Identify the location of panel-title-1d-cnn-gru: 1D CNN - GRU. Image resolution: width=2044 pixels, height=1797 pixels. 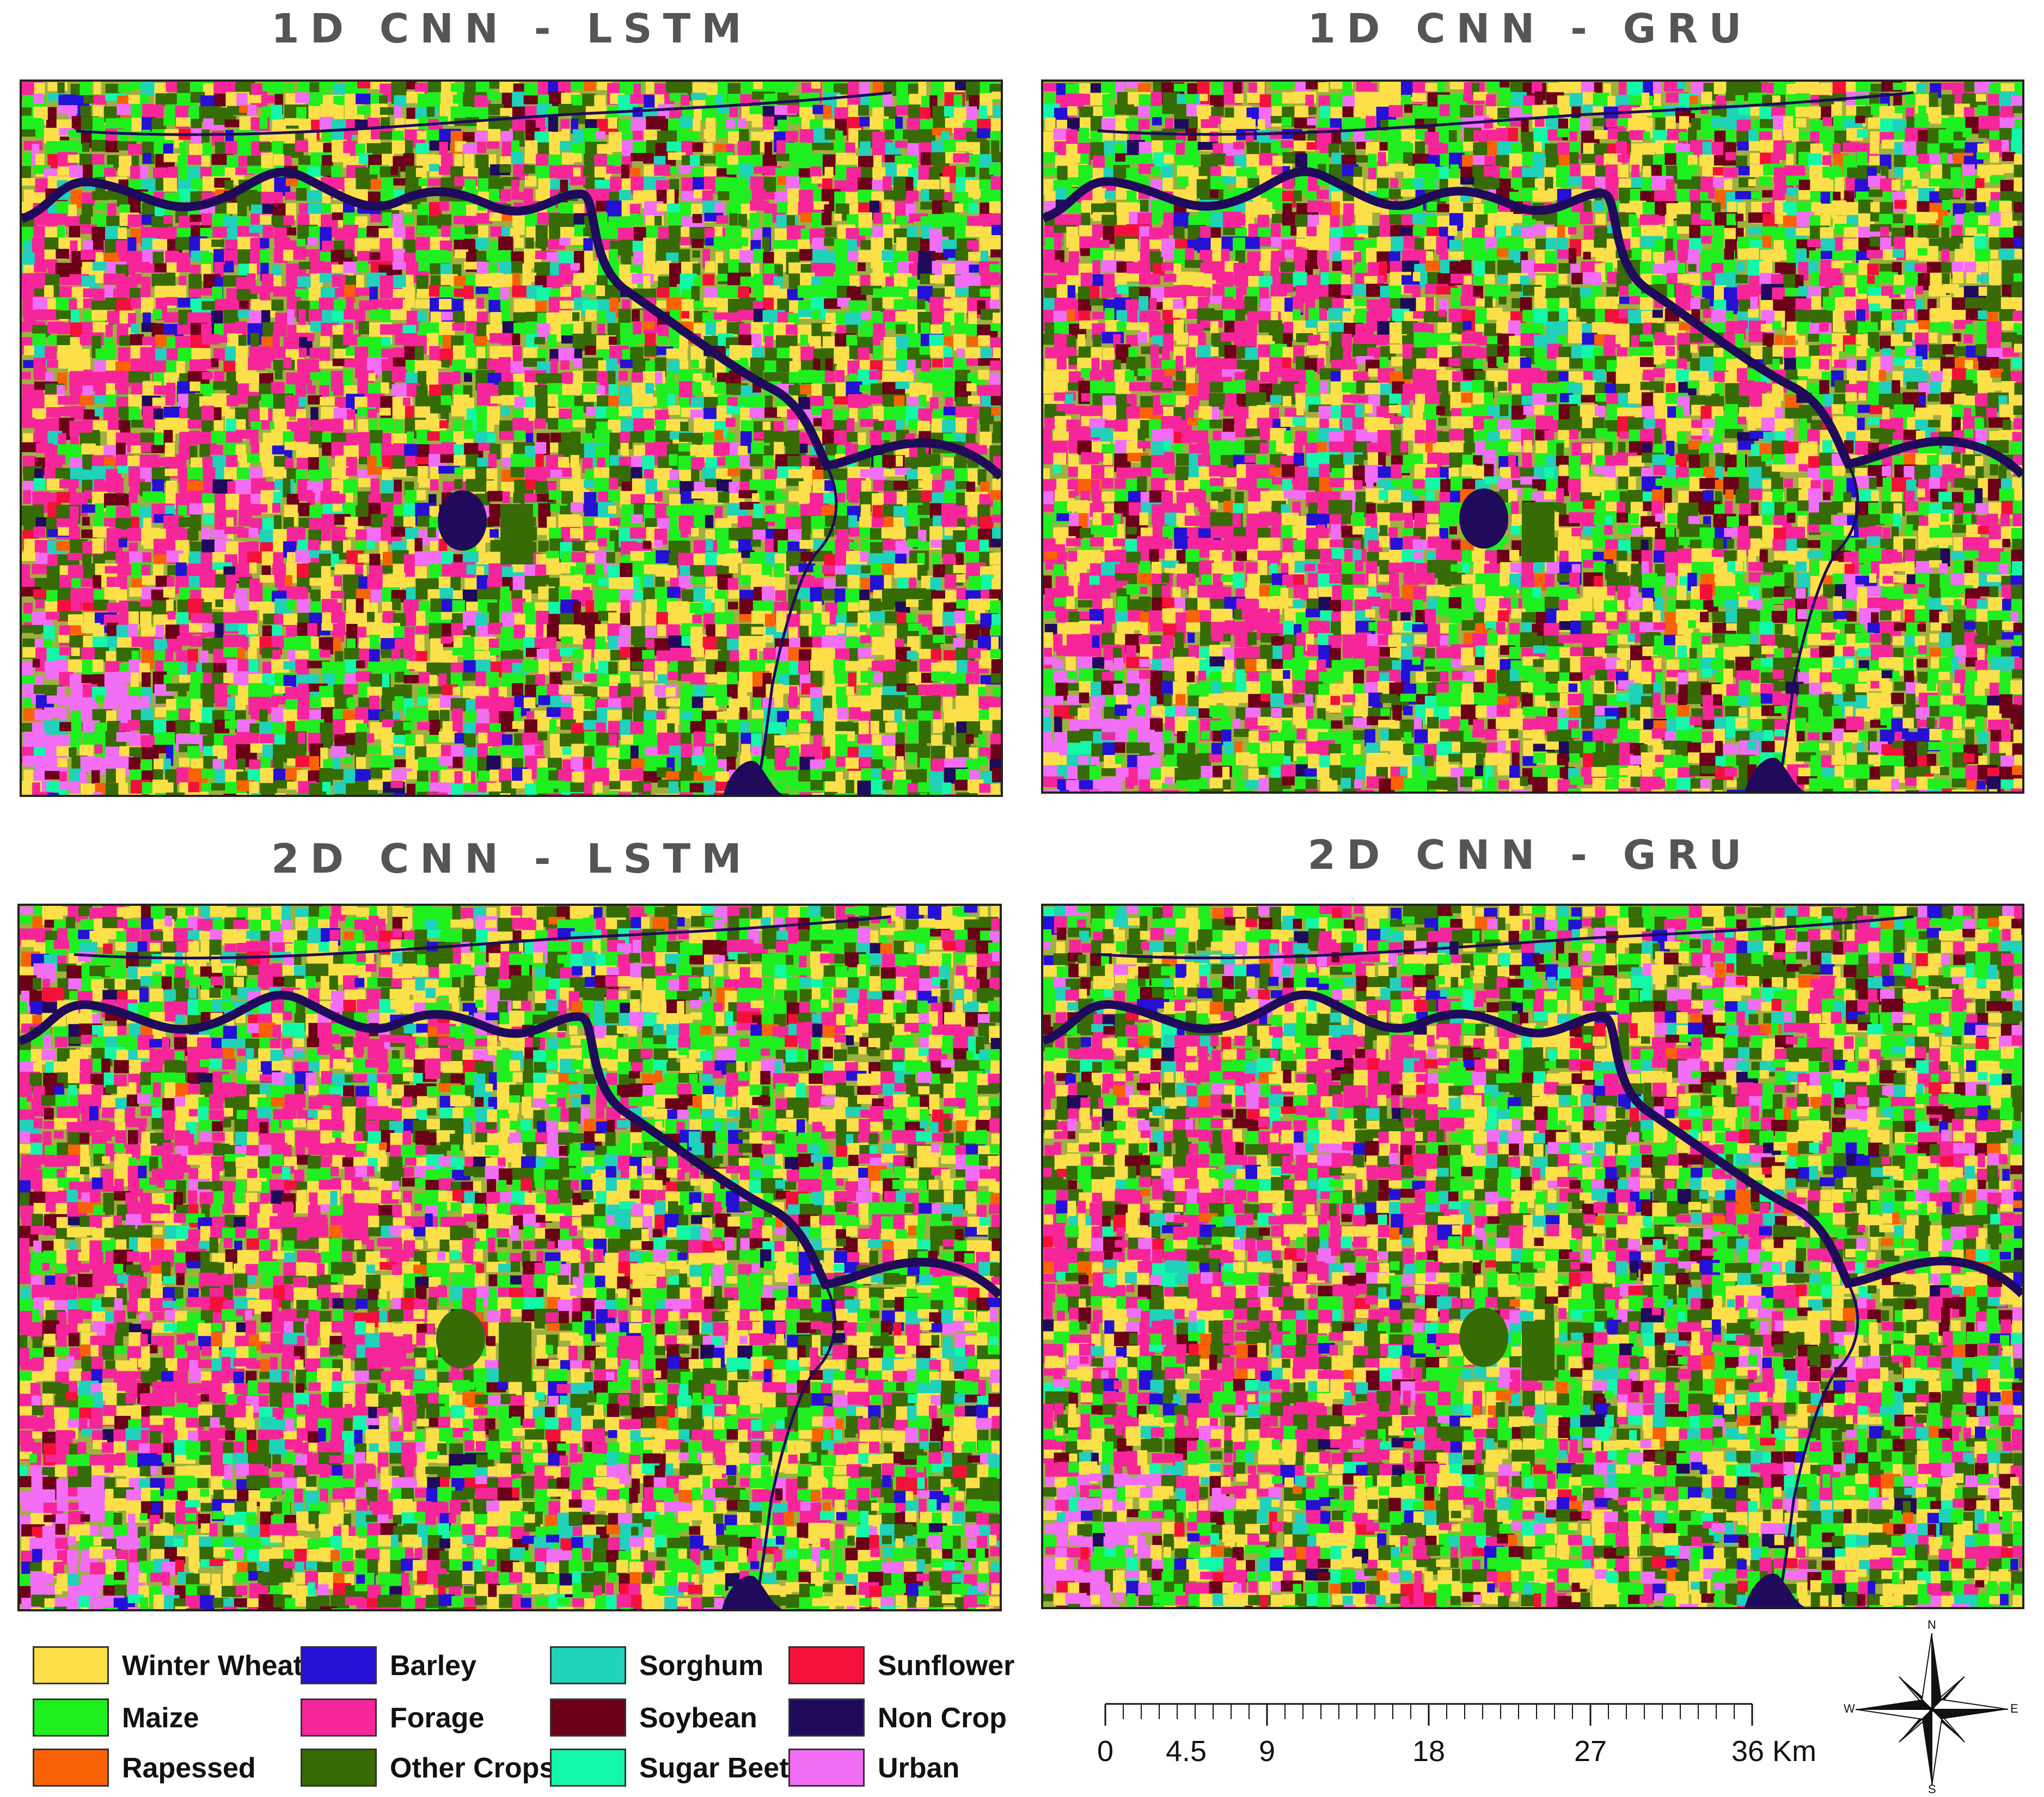
(1530, 29).